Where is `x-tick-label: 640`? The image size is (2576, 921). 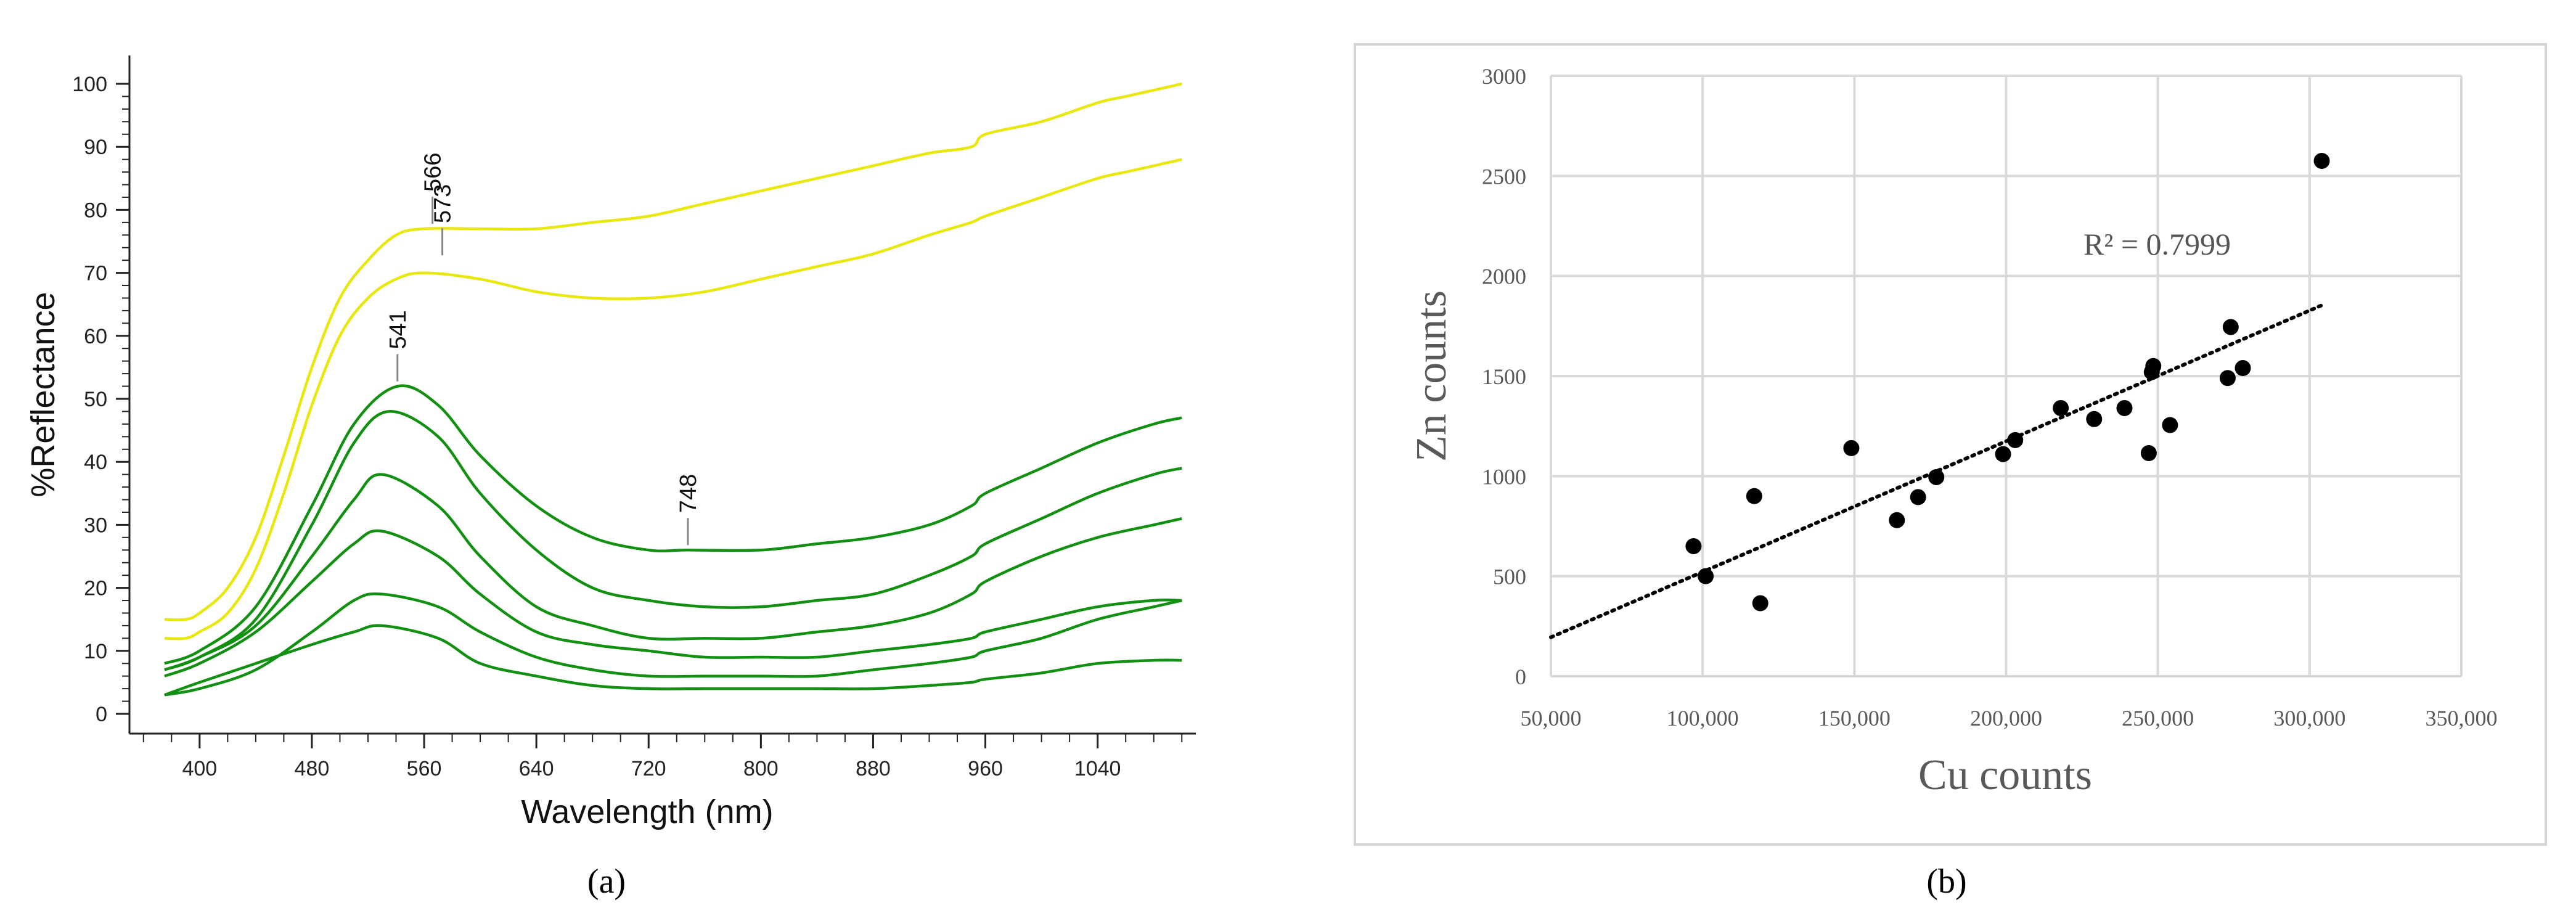 x-tick-label: 640 is located at coordinates (536, 768).